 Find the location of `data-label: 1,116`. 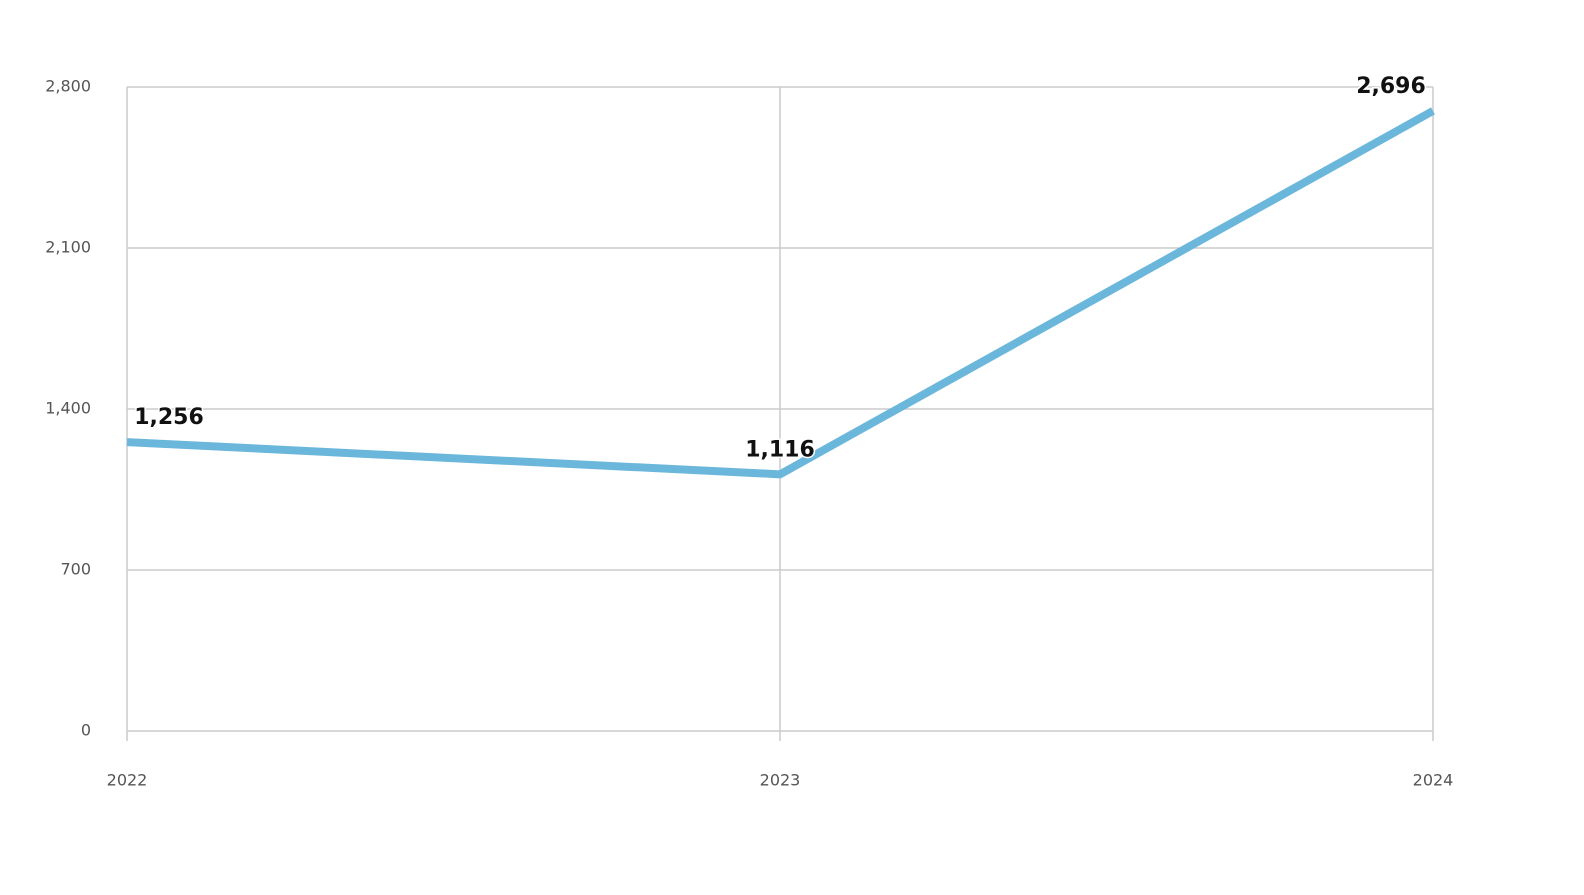

data-label: 1,116 is located at coordinates (780, 449).